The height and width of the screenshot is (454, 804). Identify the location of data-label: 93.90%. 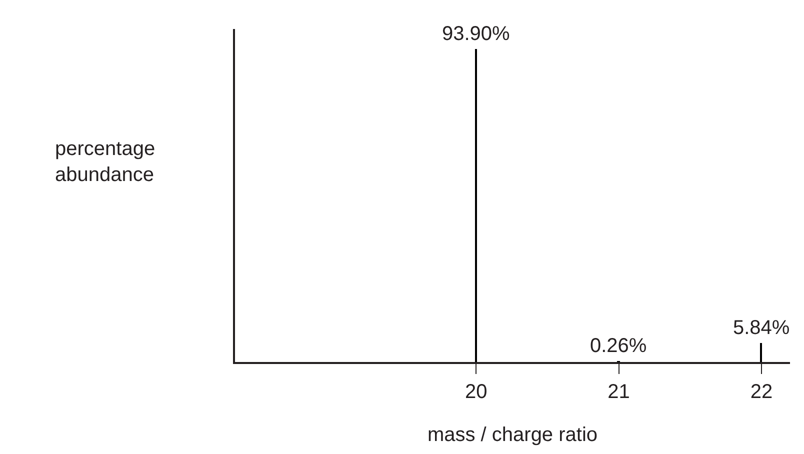
(476, 34).